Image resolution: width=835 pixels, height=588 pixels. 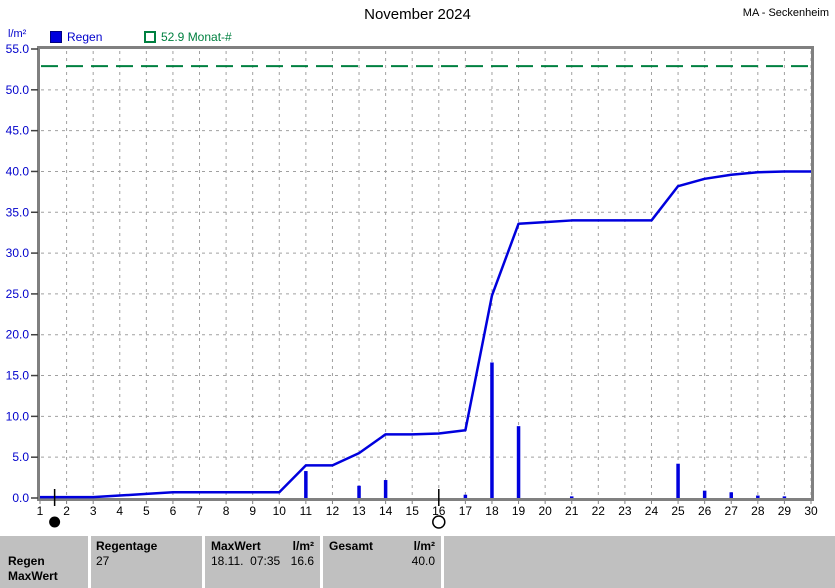 What do you see at coordinates (18, 90) in the screenshot?
I see `svg-text: 50.0` at bounding box center [18, 90].